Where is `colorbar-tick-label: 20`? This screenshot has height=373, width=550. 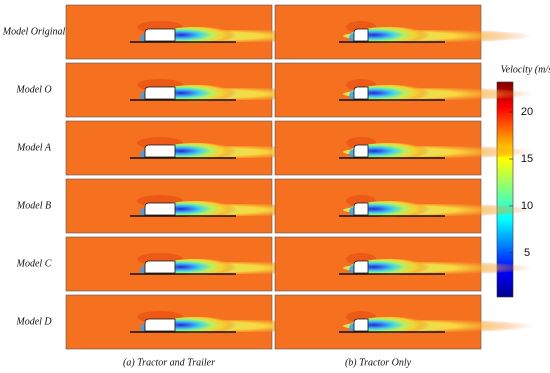
colorbar-tick-label: 20 is located at coordinates (527, 112).